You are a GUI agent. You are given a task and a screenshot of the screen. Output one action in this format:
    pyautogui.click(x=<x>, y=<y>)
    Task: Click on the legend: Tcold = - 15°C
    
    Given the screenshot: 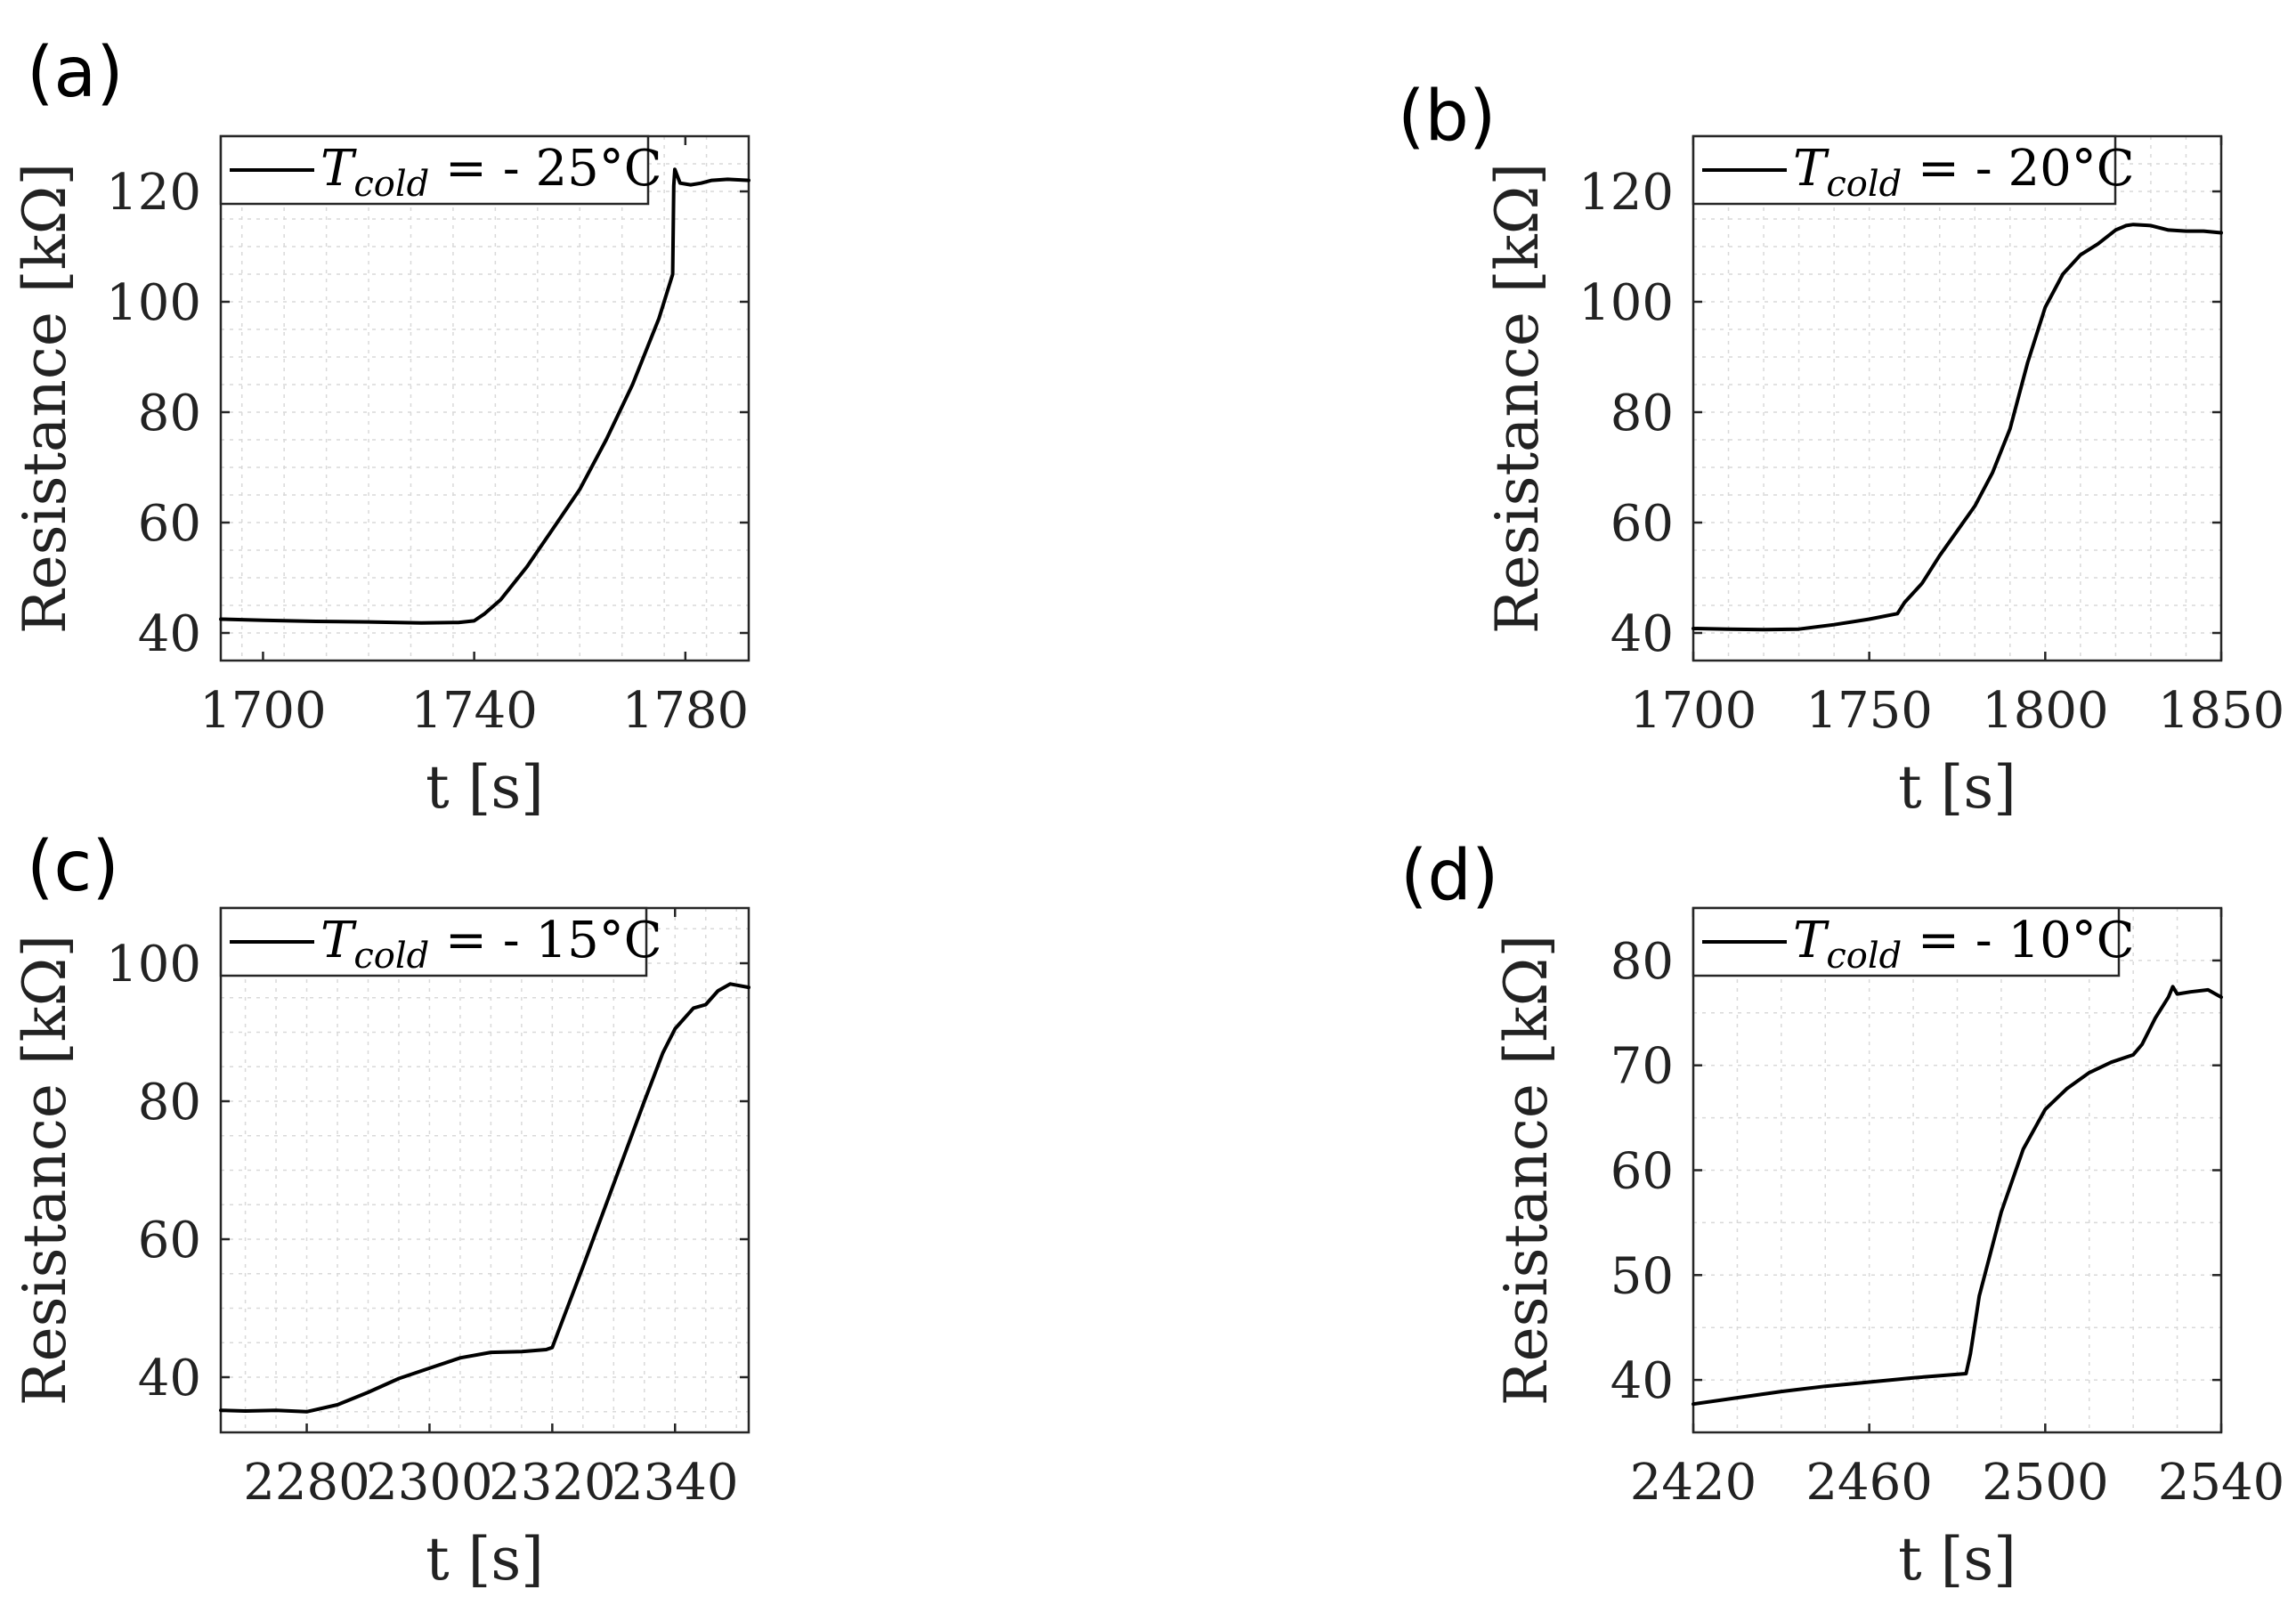 What is the action you would take?
    pyautogui.click(x=440, y=942)
    